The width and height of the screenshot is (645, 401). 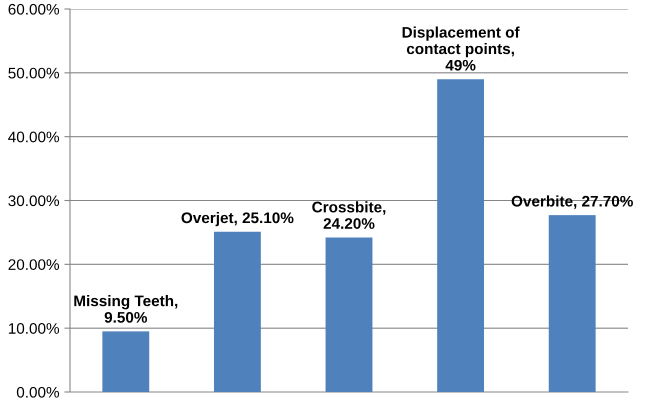 I want to click on y-tick-label: 30.00%, so click(x=34, y=200).